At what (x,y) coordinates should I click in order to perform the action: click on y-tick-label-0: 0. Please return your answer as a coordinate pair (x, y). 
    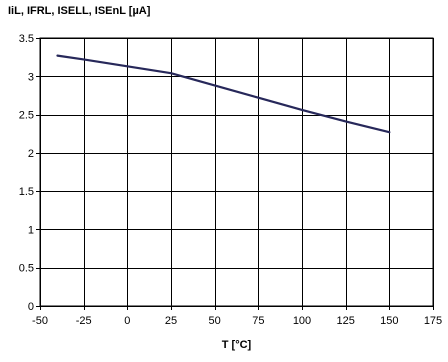
    Looking at the image, I should click on (31, 307).